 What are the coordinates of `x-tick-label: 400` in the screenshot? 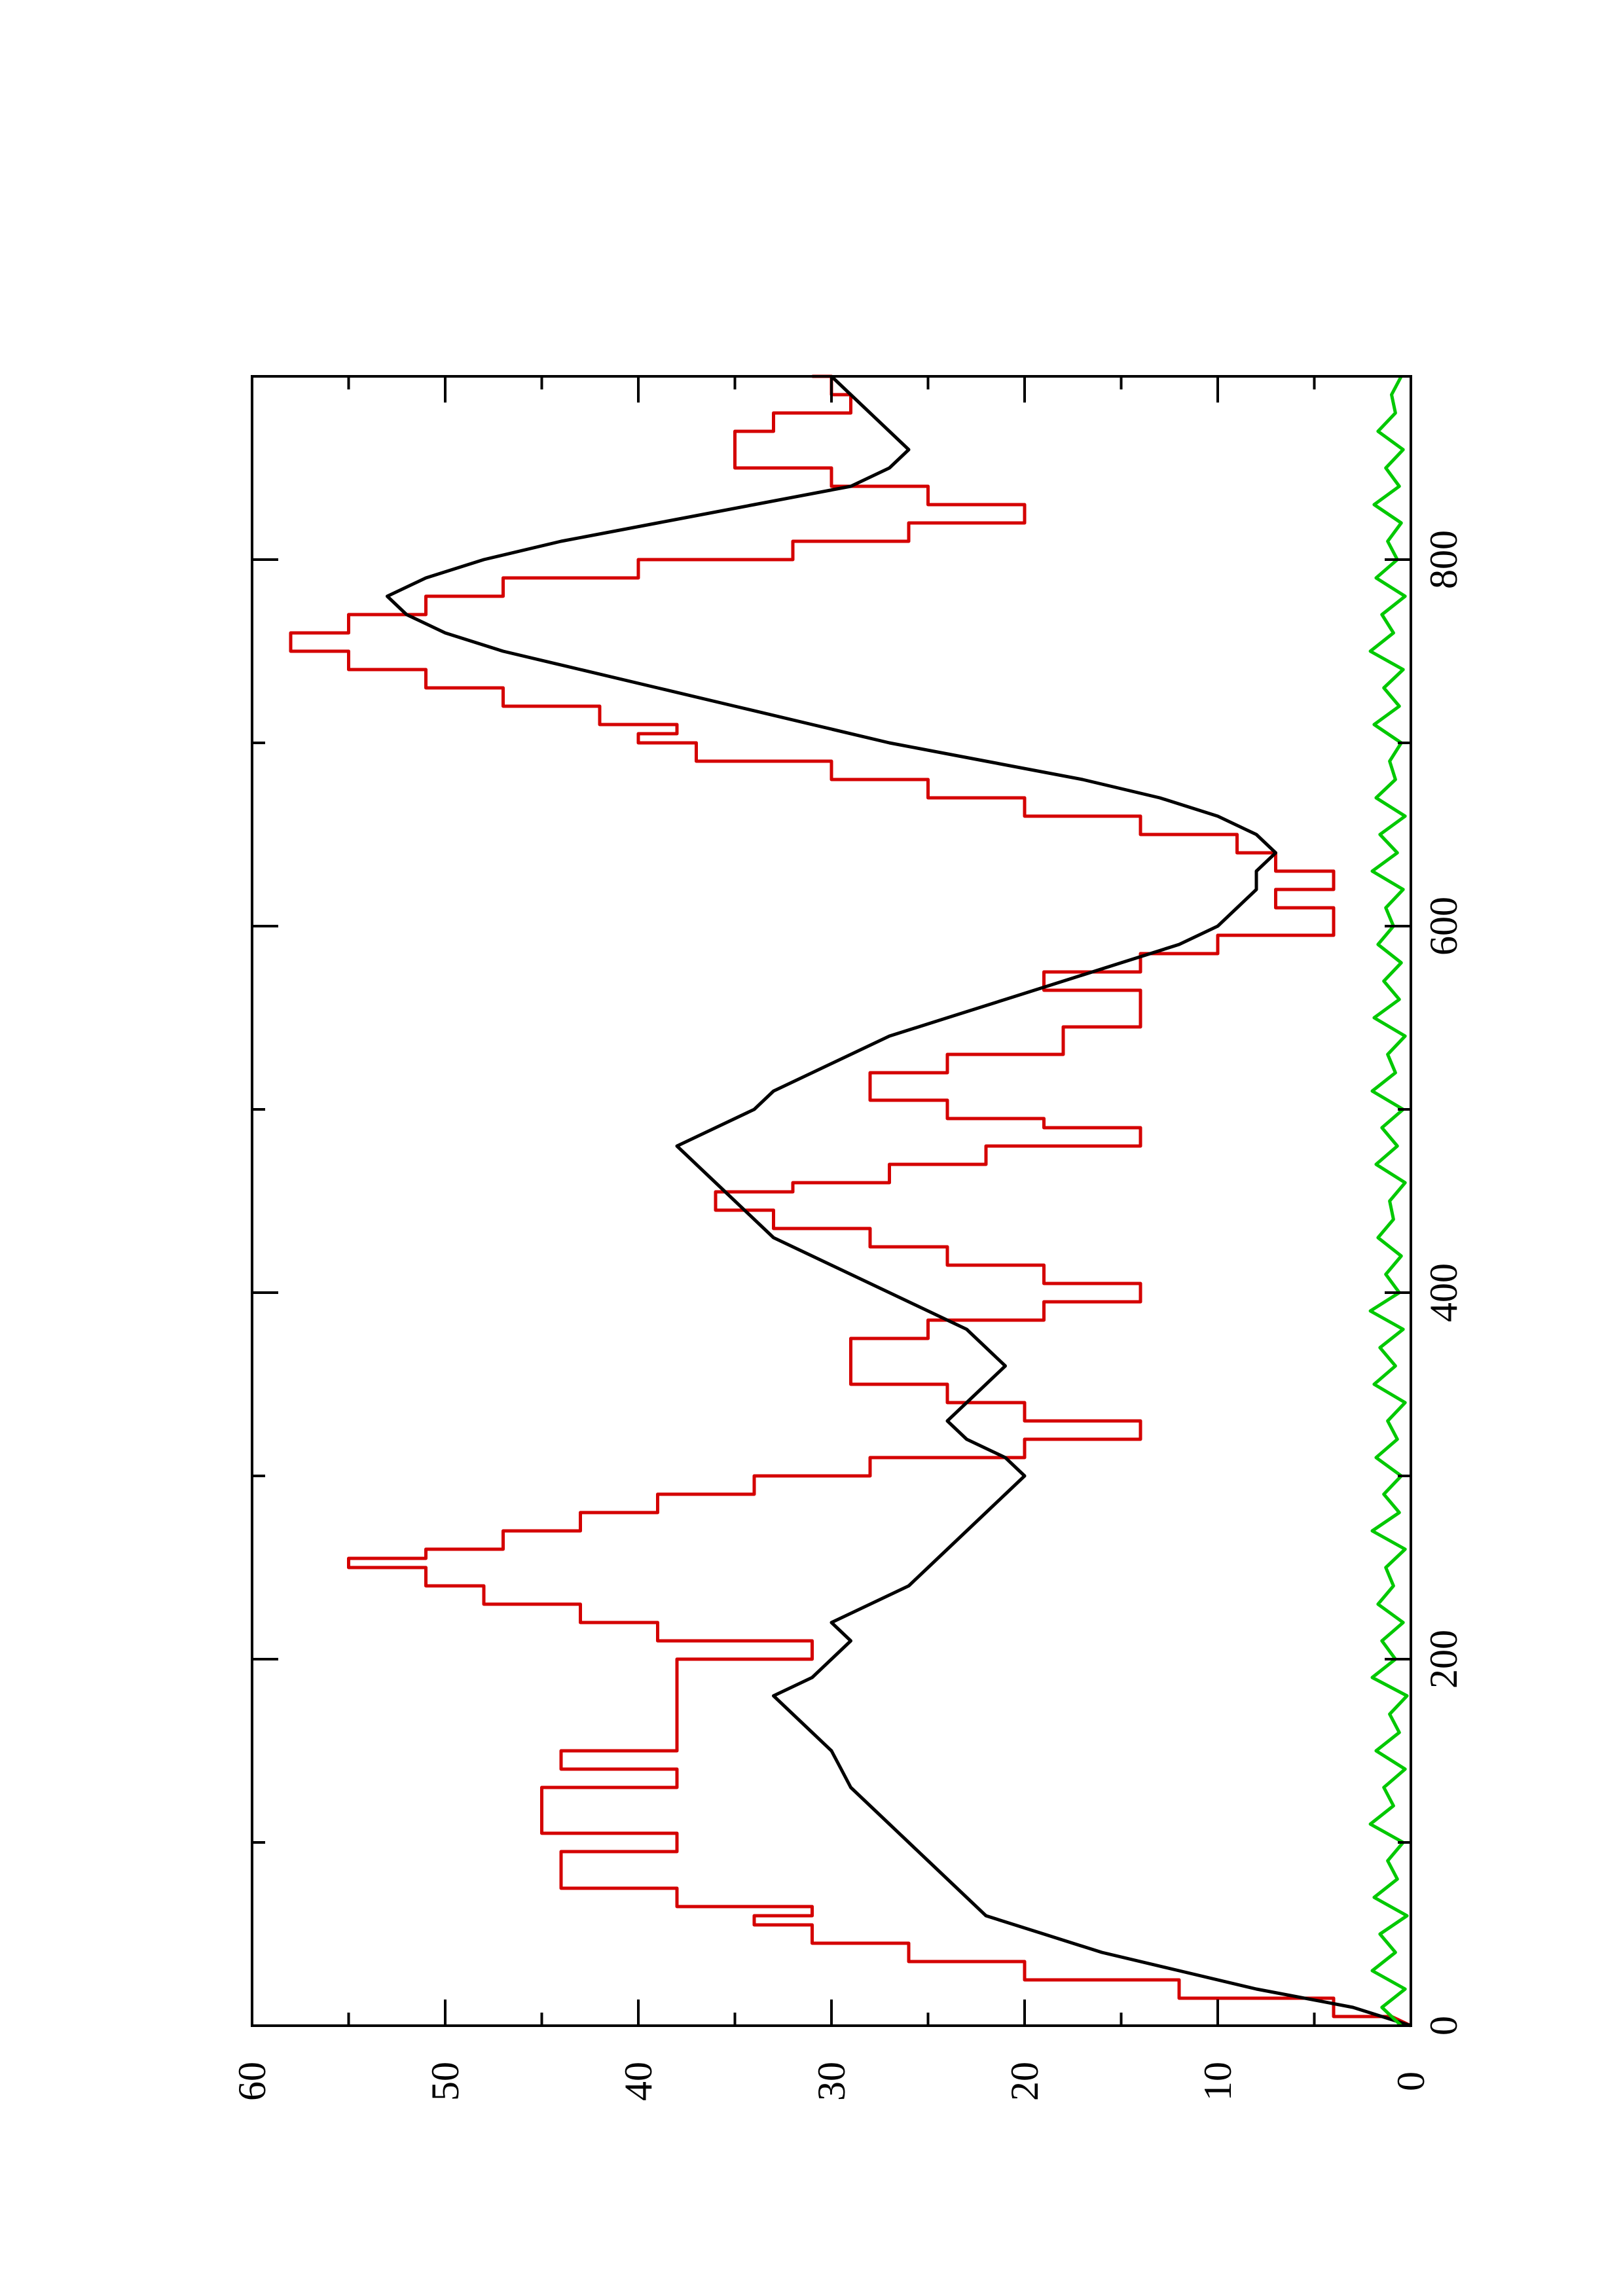 It's located at (1443, 1292).